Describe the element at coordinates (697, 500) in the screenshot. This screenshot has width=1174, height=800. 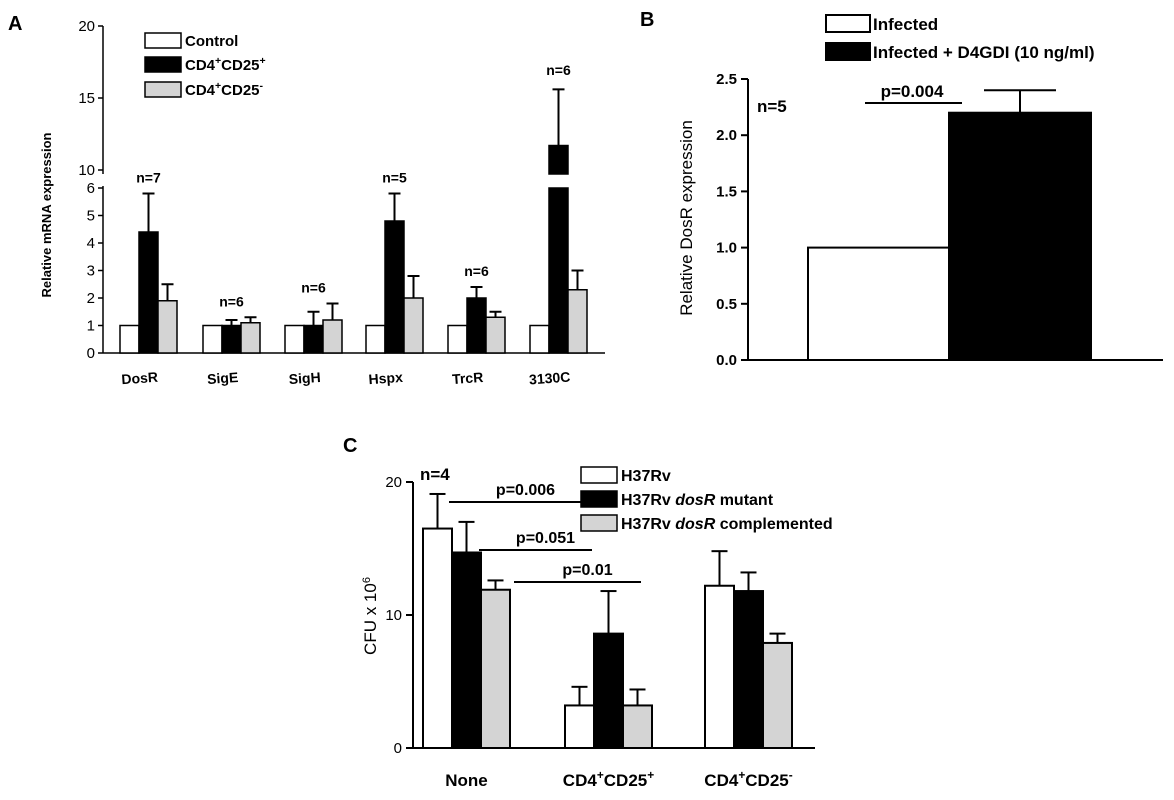
I see `panel-c-legend-label: H37Rv dosR mutant` at that location.